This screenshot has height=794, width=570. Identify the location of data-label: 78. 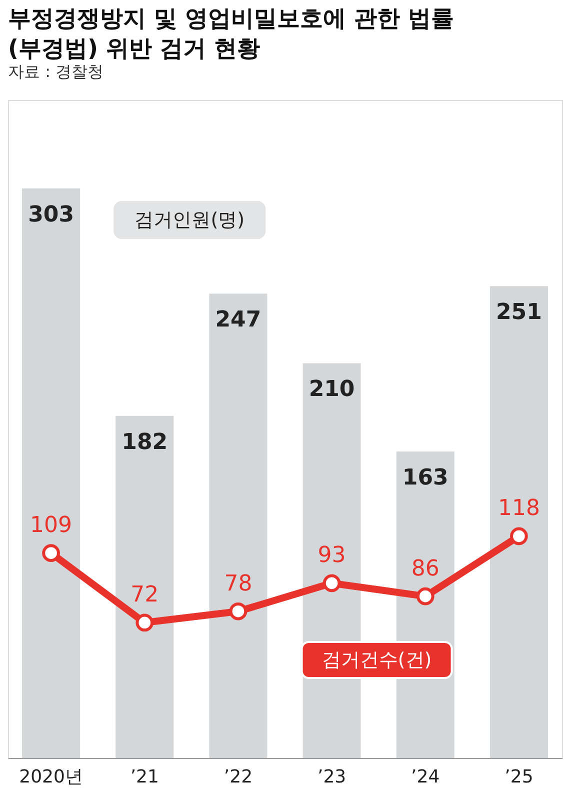
(238, 583).